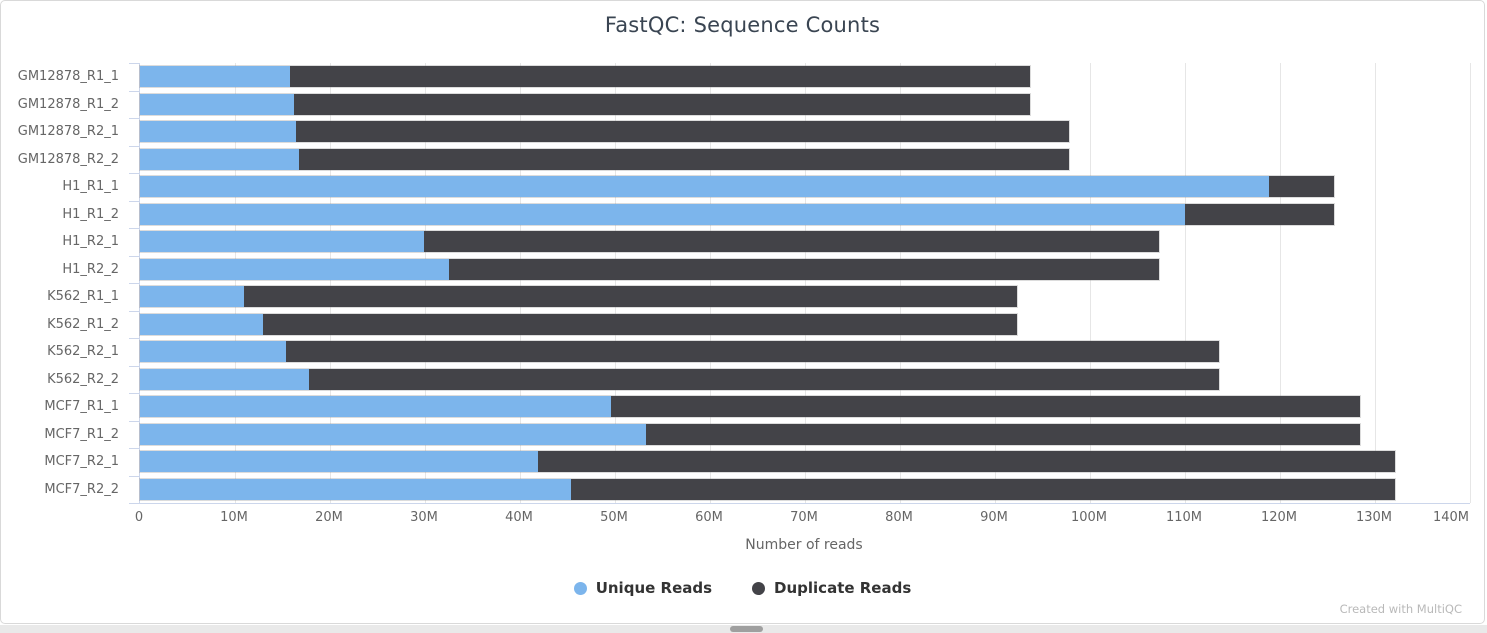 This screenshot has height=633, width=1487. I want to click on x-tick-label: 40M, so click(519, 517).